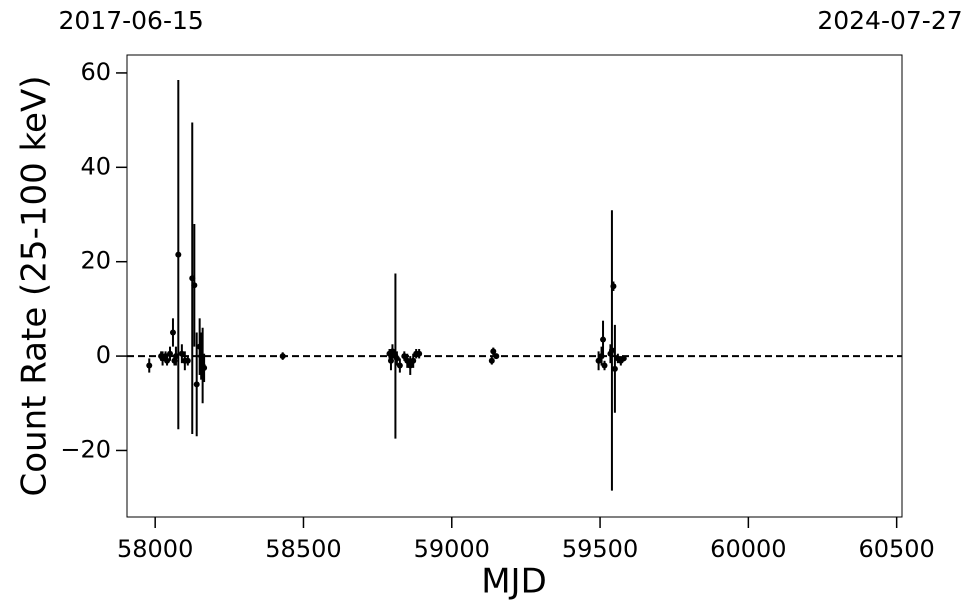 This screenshot has height=613, width=980. What do you see at coordinates (95, 166) in the screenshot?
I see `y-tick-label: 40` at bounding box center [95, 166].